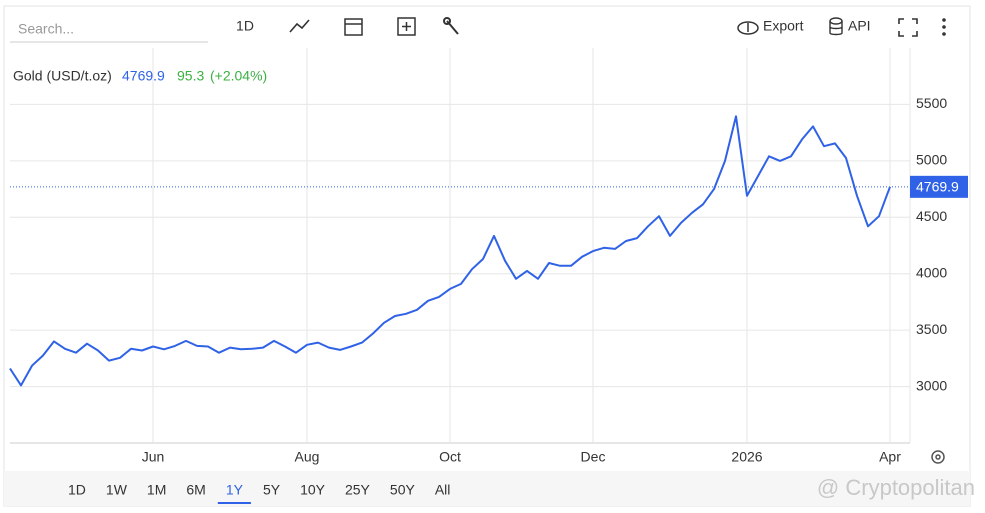 The width and height of the screenshot is (985, 513). I want to click on series-name: Gold (USD/t.oz), so click(62, 76).